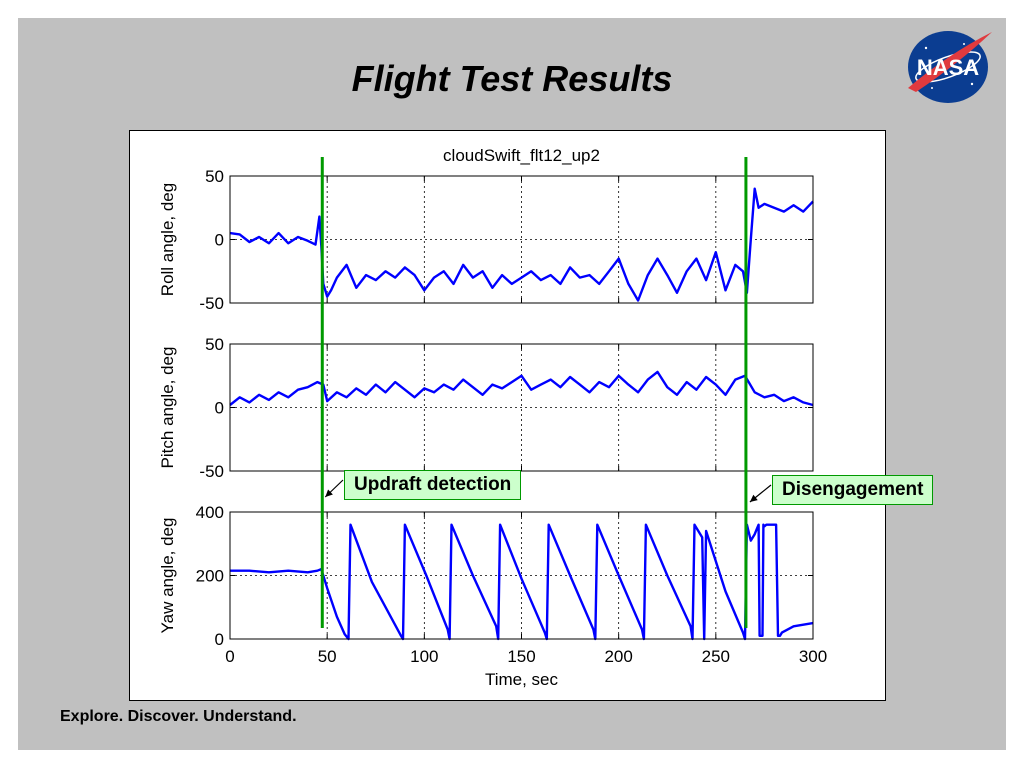 The height and width of the screenshot is (768, 1024). What do you see at coordinates (167, 239) in the screenshot?
I see `y-axis-label: Roll angle, deg` at bounding box center [167, 239].